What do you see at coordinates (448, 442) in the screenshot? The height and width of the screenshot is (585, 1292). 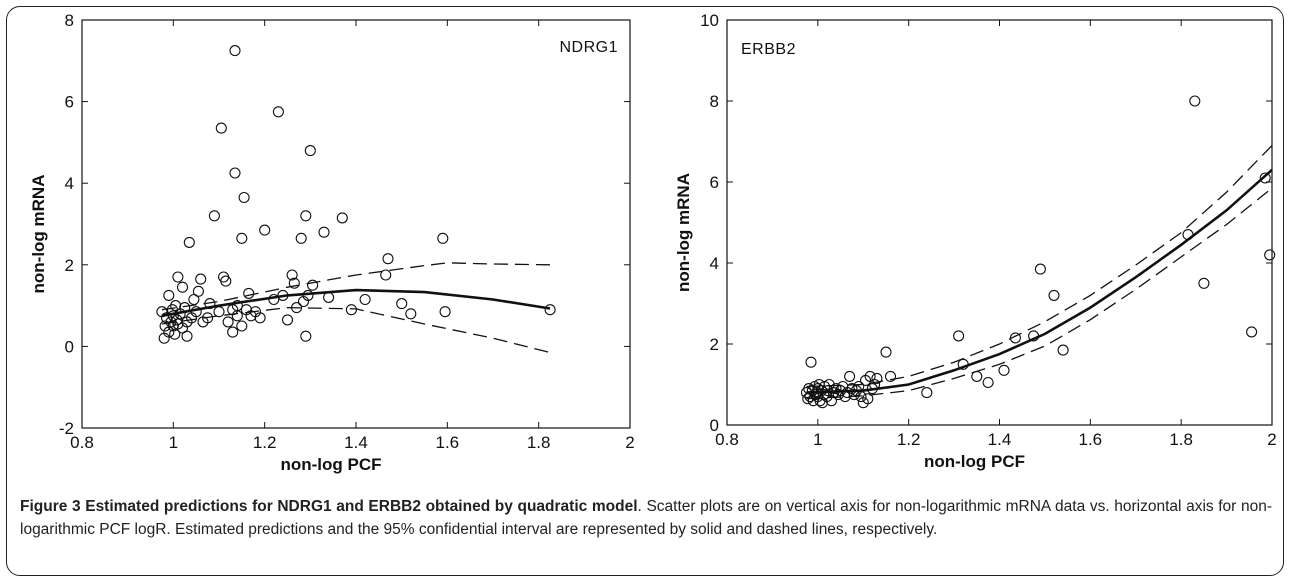 I see `ndrg1-x-tick-label: 1.6` at bounding box center [448, 442].